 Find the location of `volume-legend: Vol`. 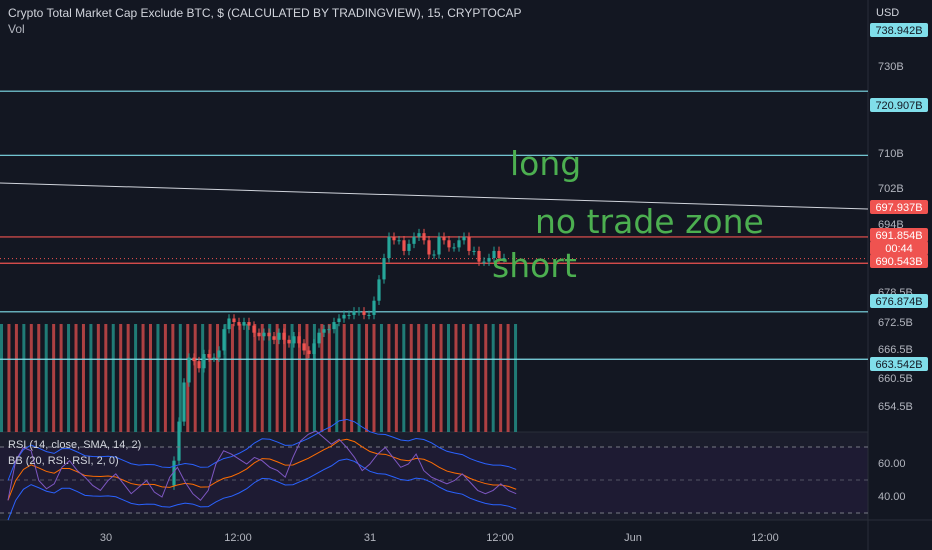

volume-legend: Vol is located at coordinates (16, 29).